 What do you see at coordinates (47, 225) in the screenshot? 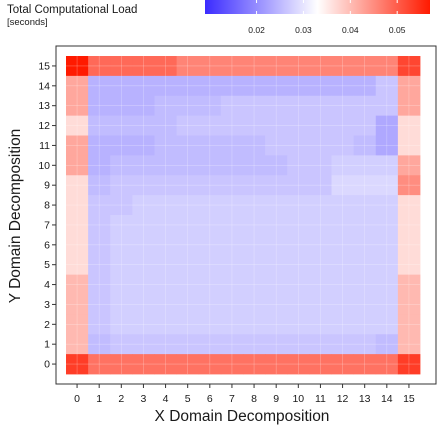
I see `y-axis-tick-label: 7` at bounding box center [47, 225].